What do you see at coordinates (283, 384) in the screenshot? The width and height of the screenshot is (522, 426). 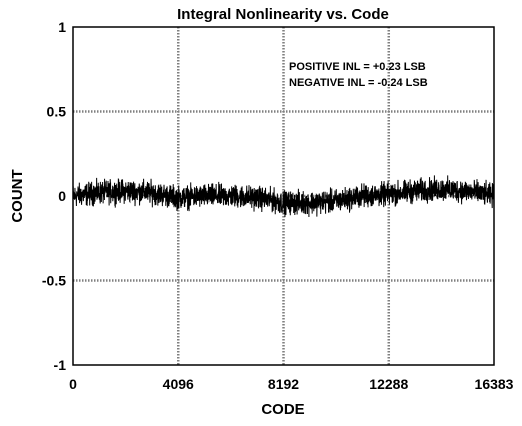 I see `x-tick-label: 8192` at bounding box center [283, 384].